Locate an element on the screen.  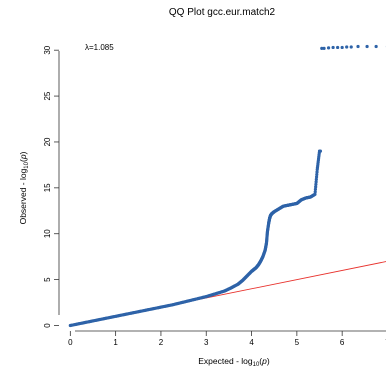
y-axis-ticks: 0 5 10 15 20 25 30 is located at coordinates (51, 186).